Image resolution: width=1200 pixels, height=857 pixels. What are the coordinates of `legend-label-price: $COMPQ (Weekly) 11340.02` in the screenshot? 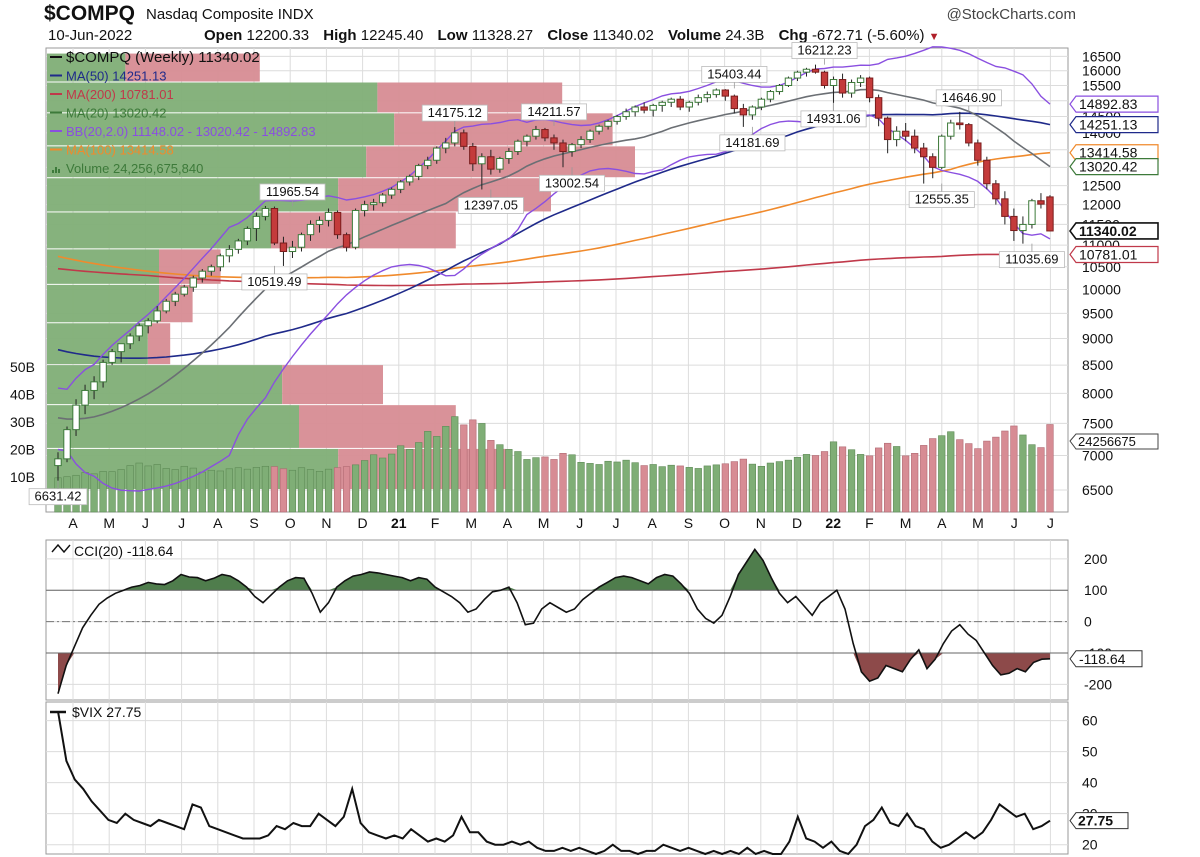 It's located at (163, 57).